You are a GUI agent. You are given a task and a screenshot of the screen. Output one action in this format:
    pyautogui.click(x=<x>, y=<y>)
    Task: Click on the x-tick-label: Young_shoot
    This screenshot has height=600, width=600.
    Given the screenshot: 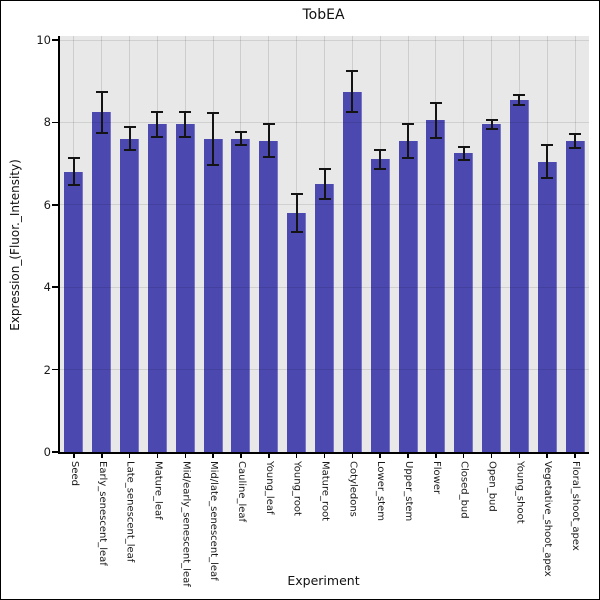 What is the action you would take?
    pyautogui.click(x=520, y=492)
    